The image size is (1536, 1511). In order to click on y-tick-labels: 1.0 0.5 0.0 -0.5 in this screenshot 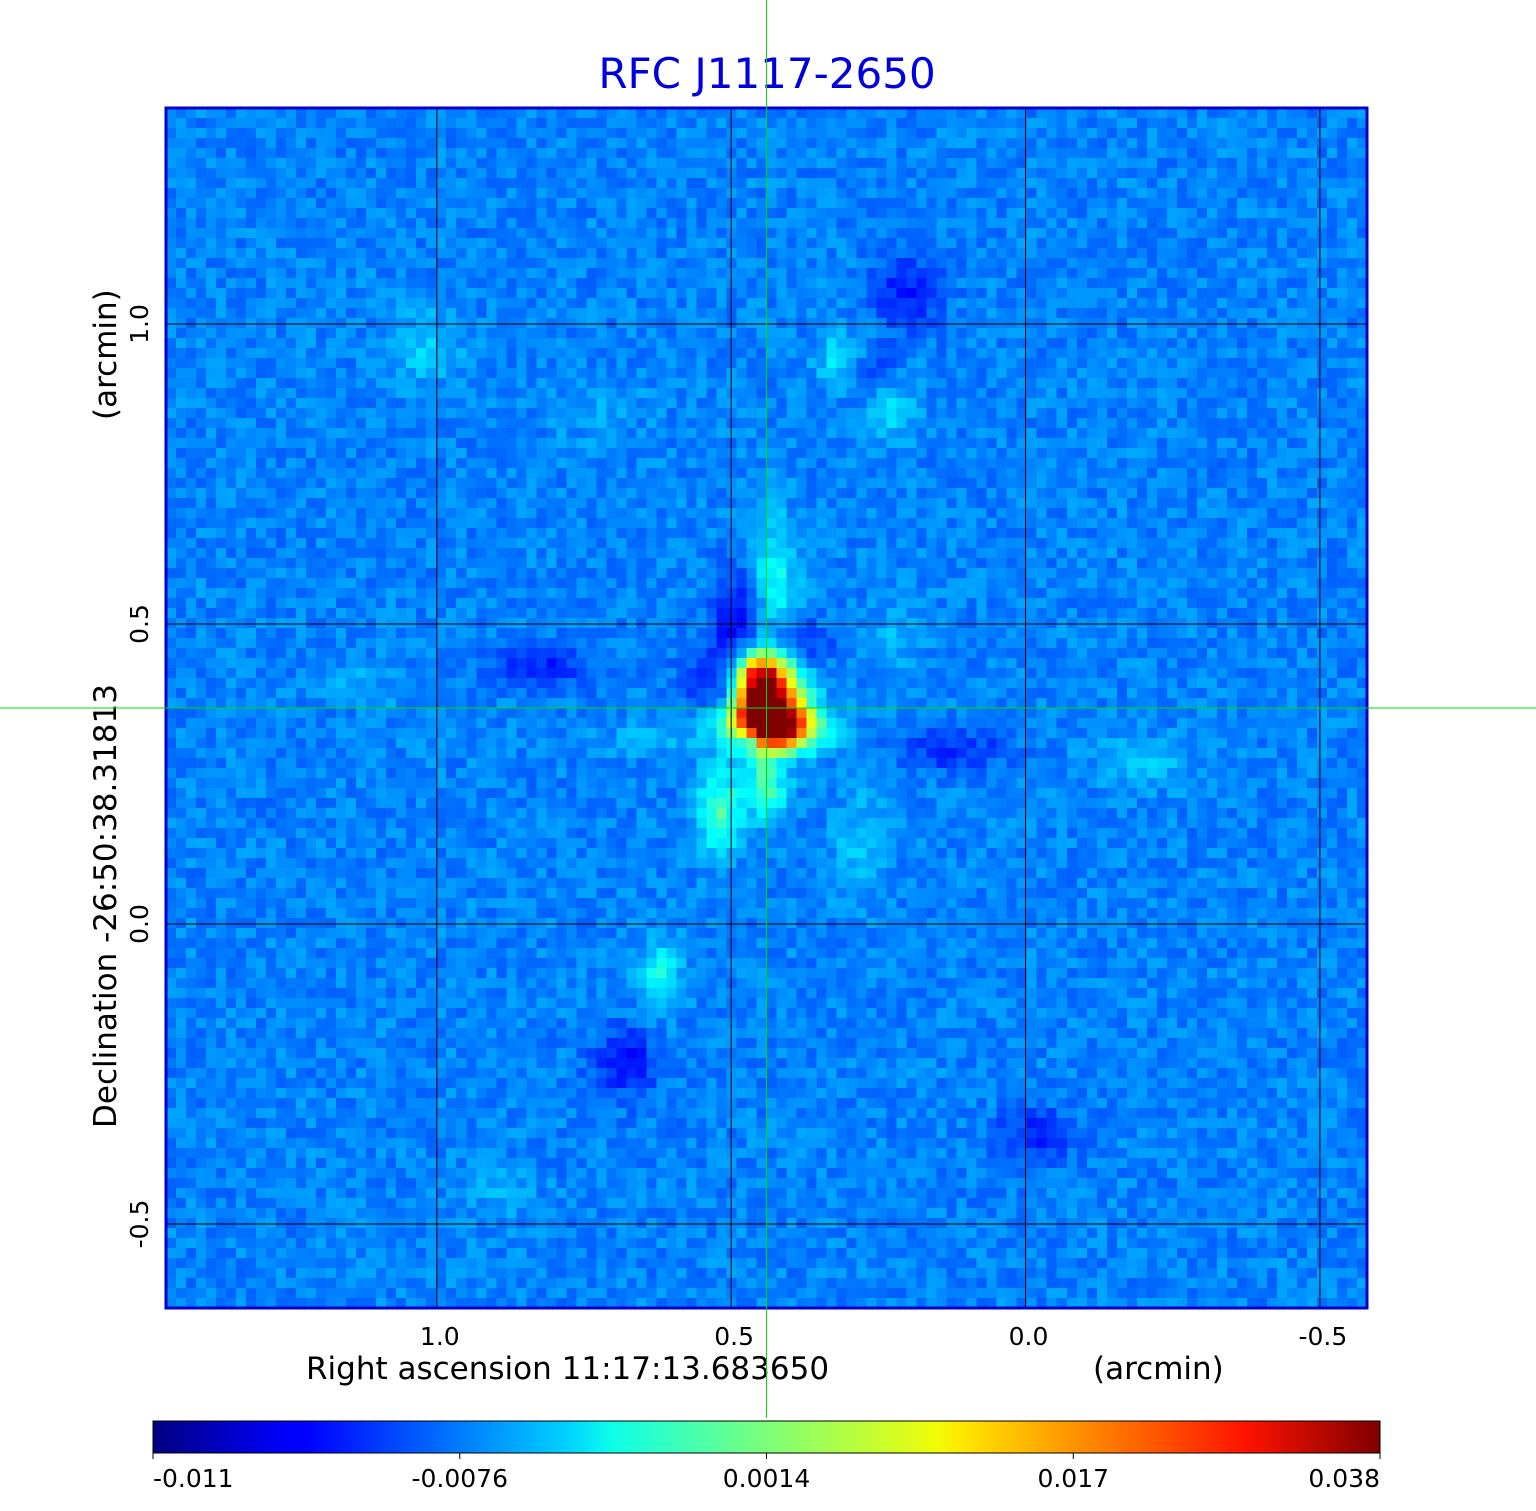, I will do `click(139, 776)`.